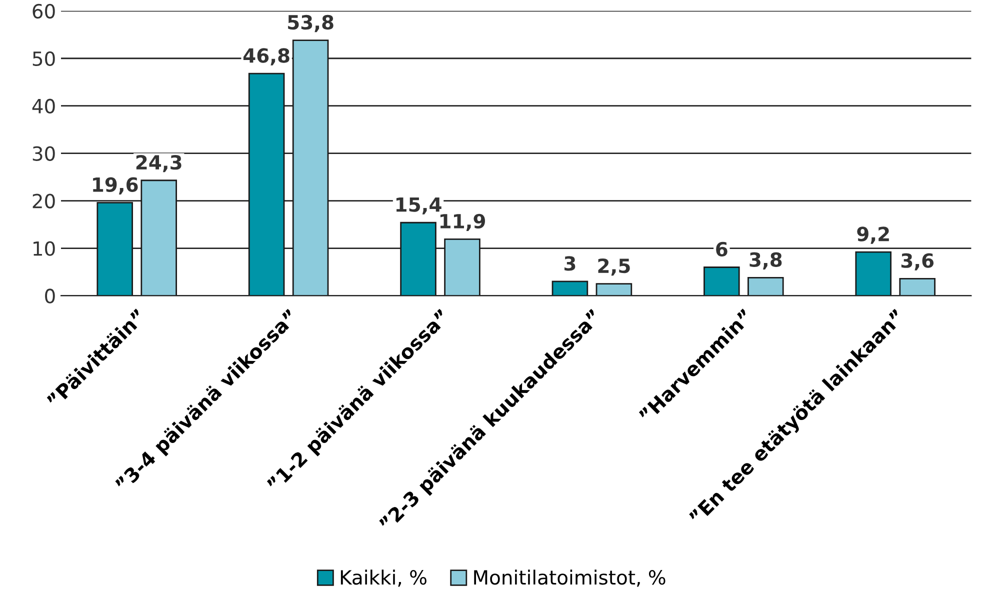  What do you see at coordinates (722, 249) in the screenshot?
I see `data-label: 6` at bounding box center [722, 249].